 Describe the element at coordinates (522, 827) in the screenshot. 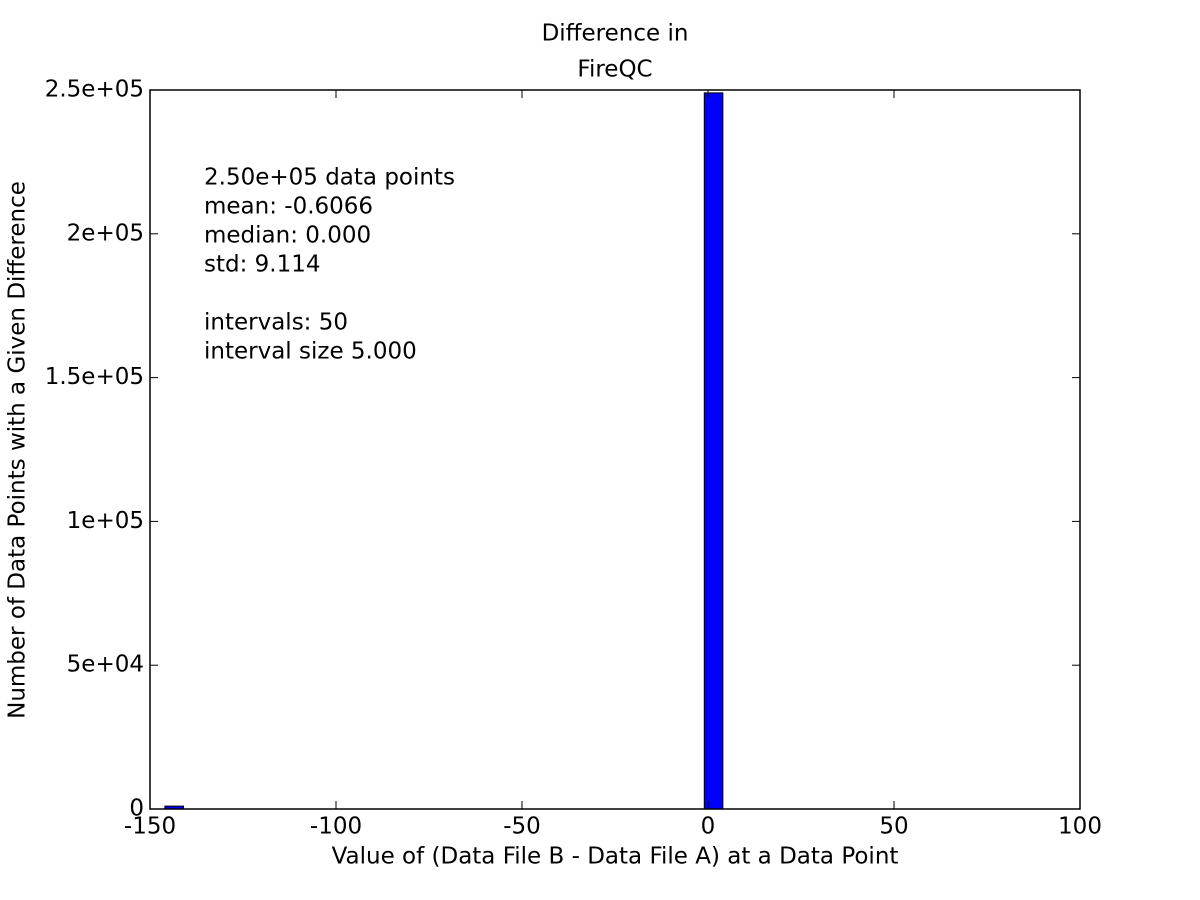

I see `x-tick-label: -50` at that location.